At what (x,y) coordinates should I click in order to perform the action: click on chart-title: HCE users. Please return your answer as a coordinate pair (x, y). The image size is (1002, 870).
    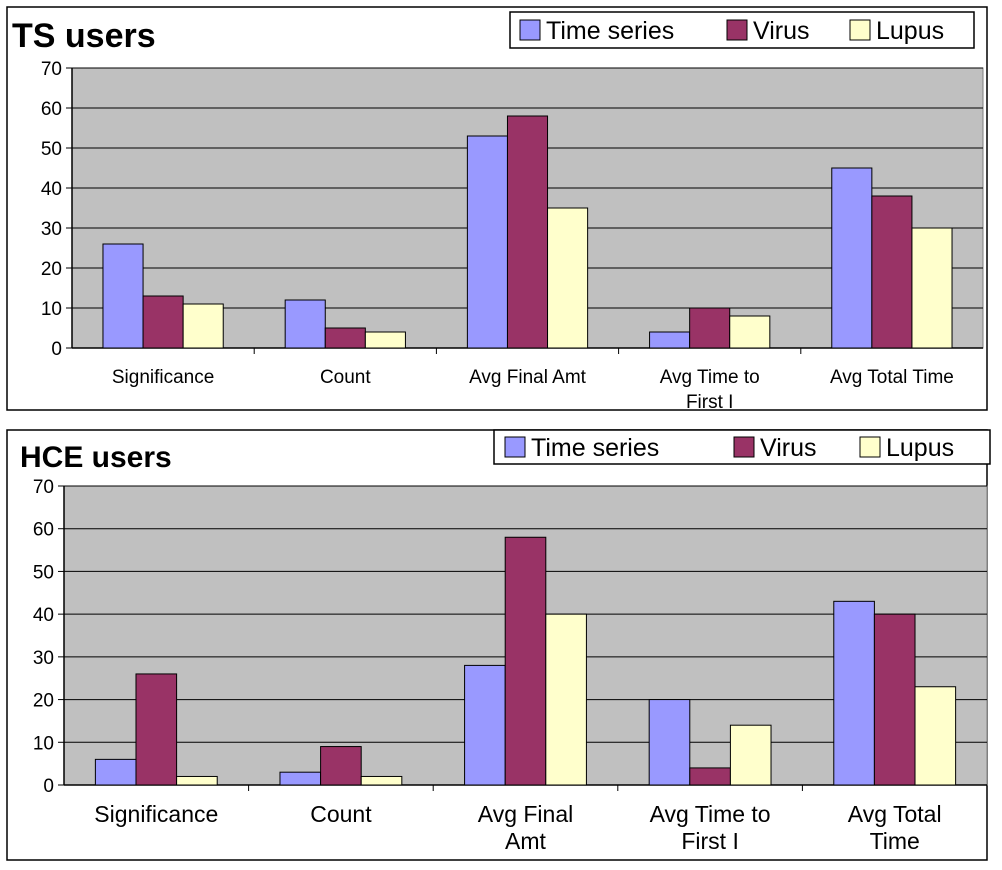
    Looking at the image, I should click on (96, 457).